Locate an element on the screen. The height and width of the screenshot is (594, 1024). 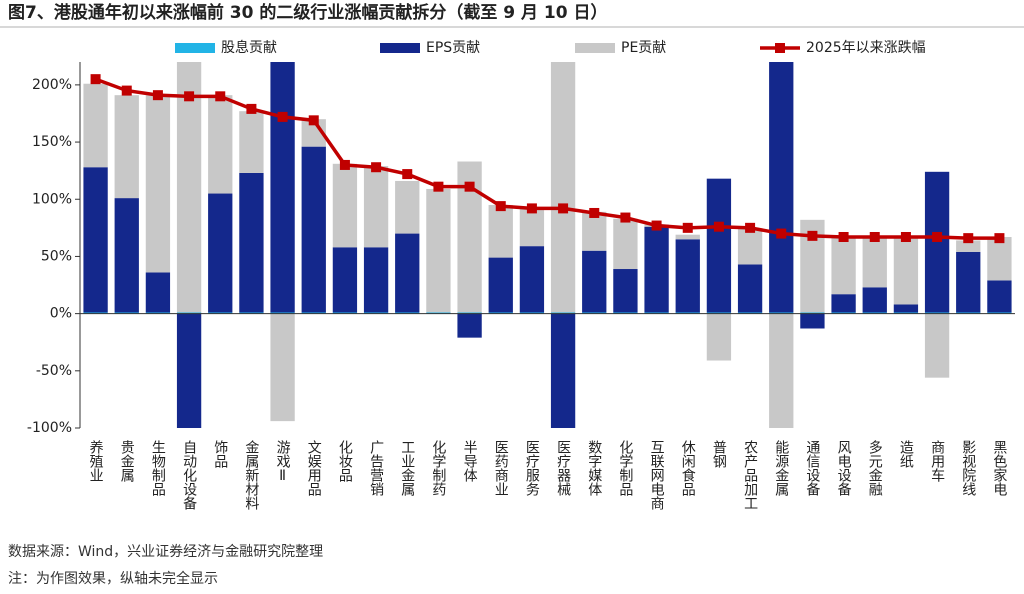
x-tick-label: 休闲食品 is located at coordinates (688, 468).